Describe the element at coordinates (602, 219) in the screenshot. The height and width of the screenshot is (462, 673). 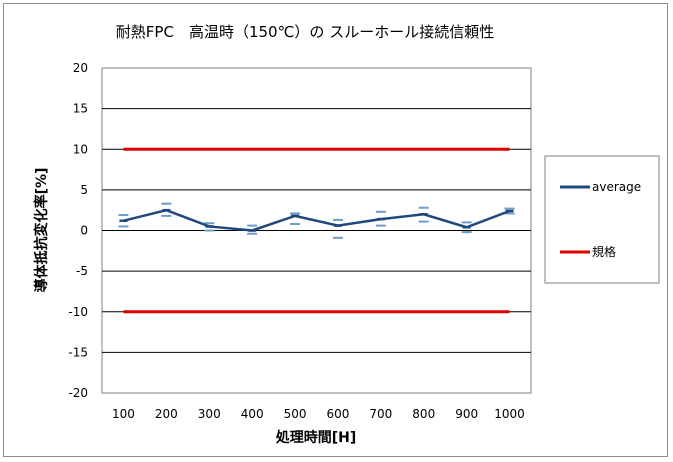
I see `legend-box` at that location.